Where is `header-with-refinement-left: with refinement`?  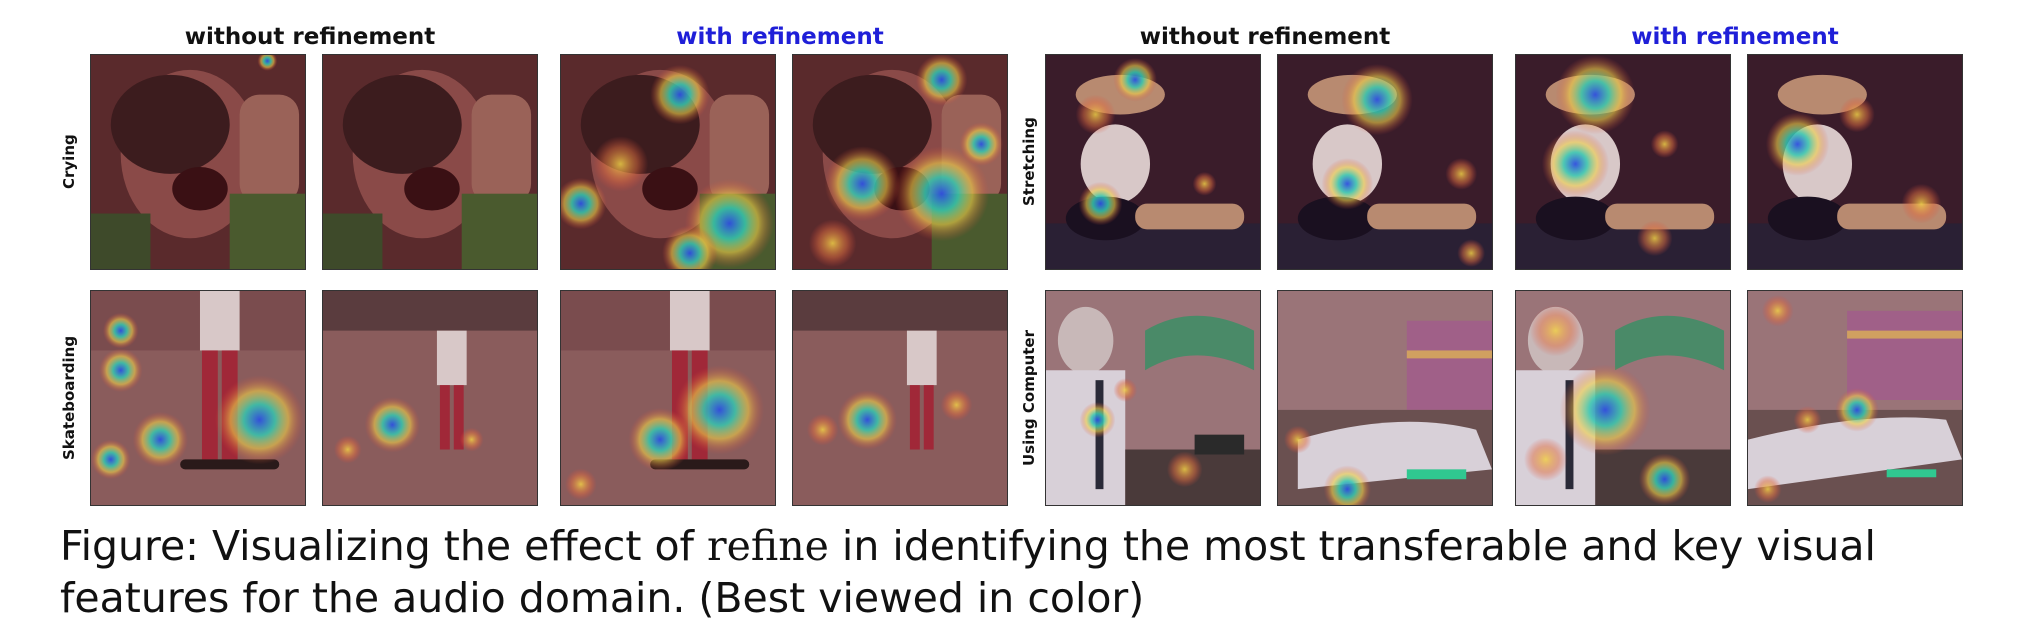 header-with-refinement-left: with refinement is located at coordinates (780, 37).